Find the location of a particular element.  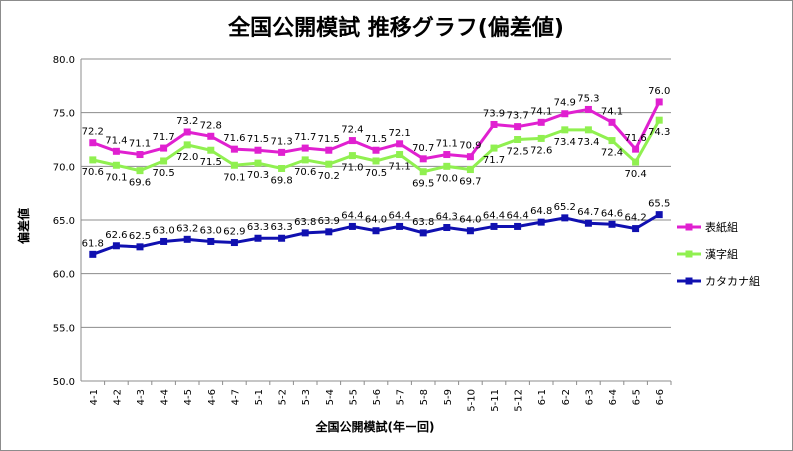

x-tick-label: 5-1 is located at coordinates (259, 397).